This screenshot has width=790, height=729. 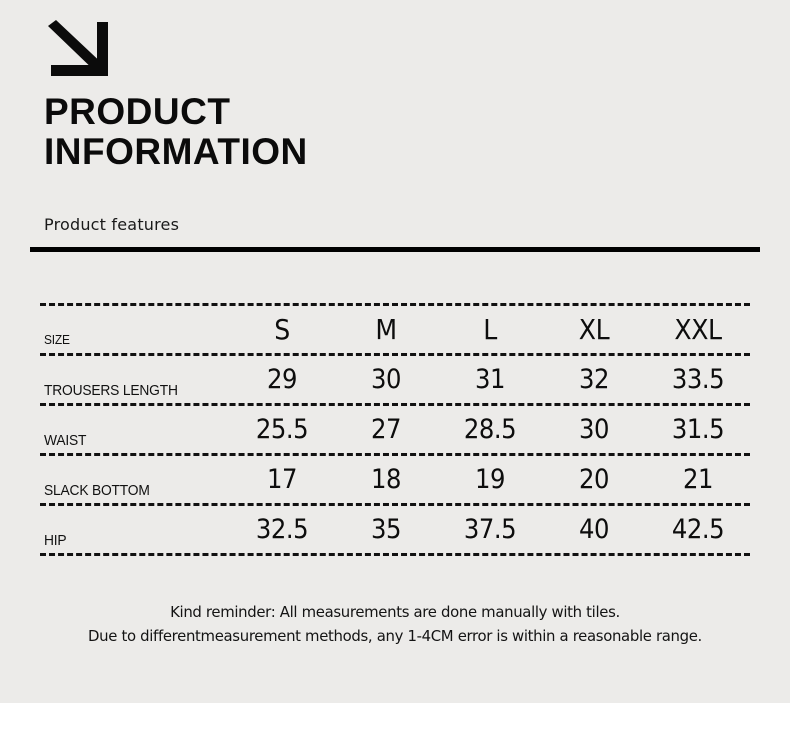 I want to click on section-divider, so click(x=395, y=249).